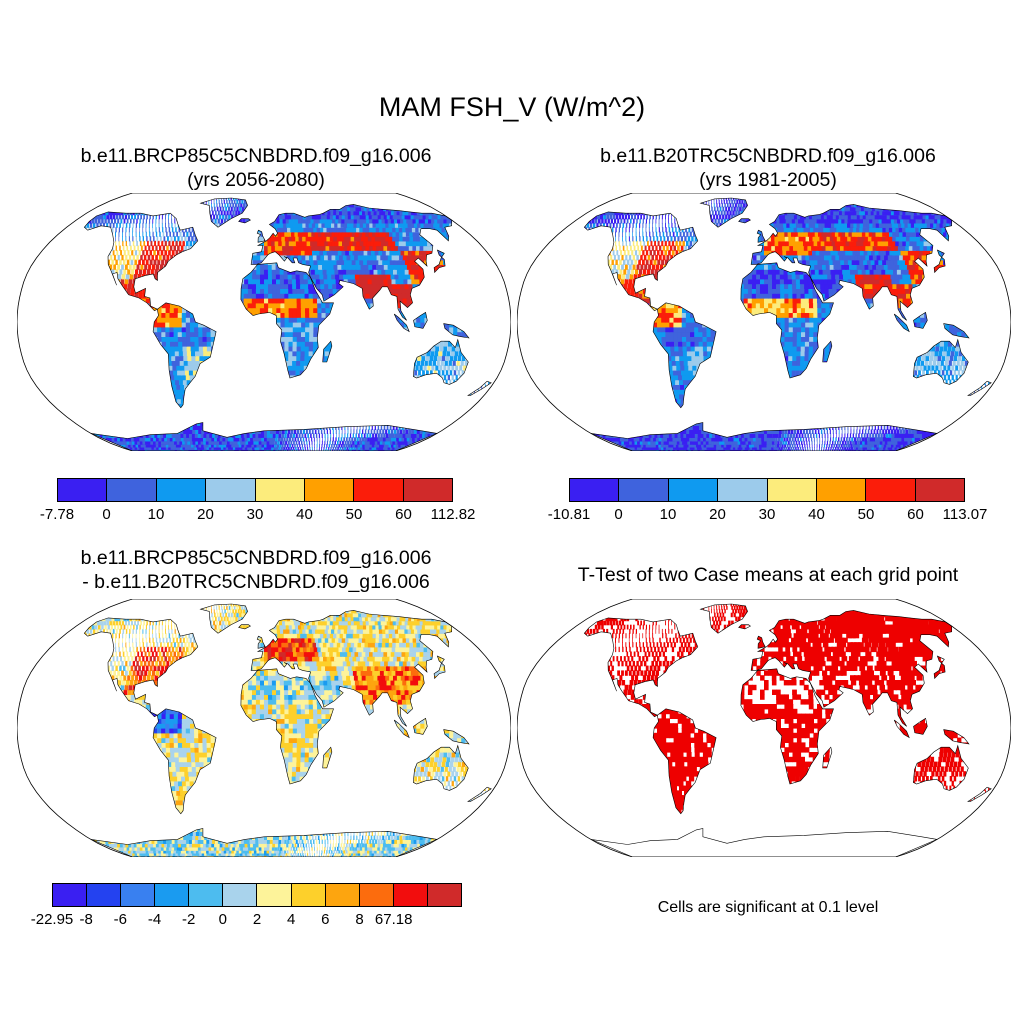 This screenshot has height=1024, width=1024. I want to click on colorbar-tick-label: 8, so click(359, 919).